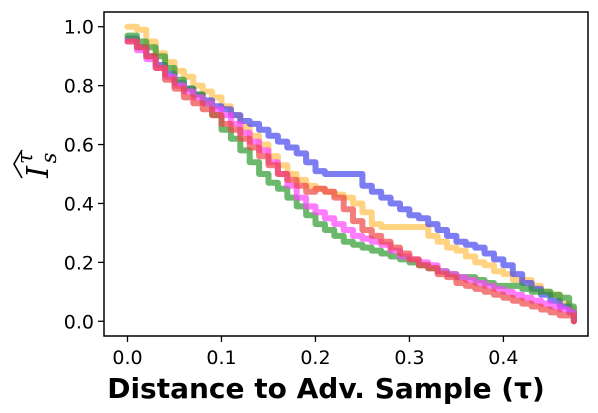  I want to click on y-tick-label: 0.6, so click(79, 146).